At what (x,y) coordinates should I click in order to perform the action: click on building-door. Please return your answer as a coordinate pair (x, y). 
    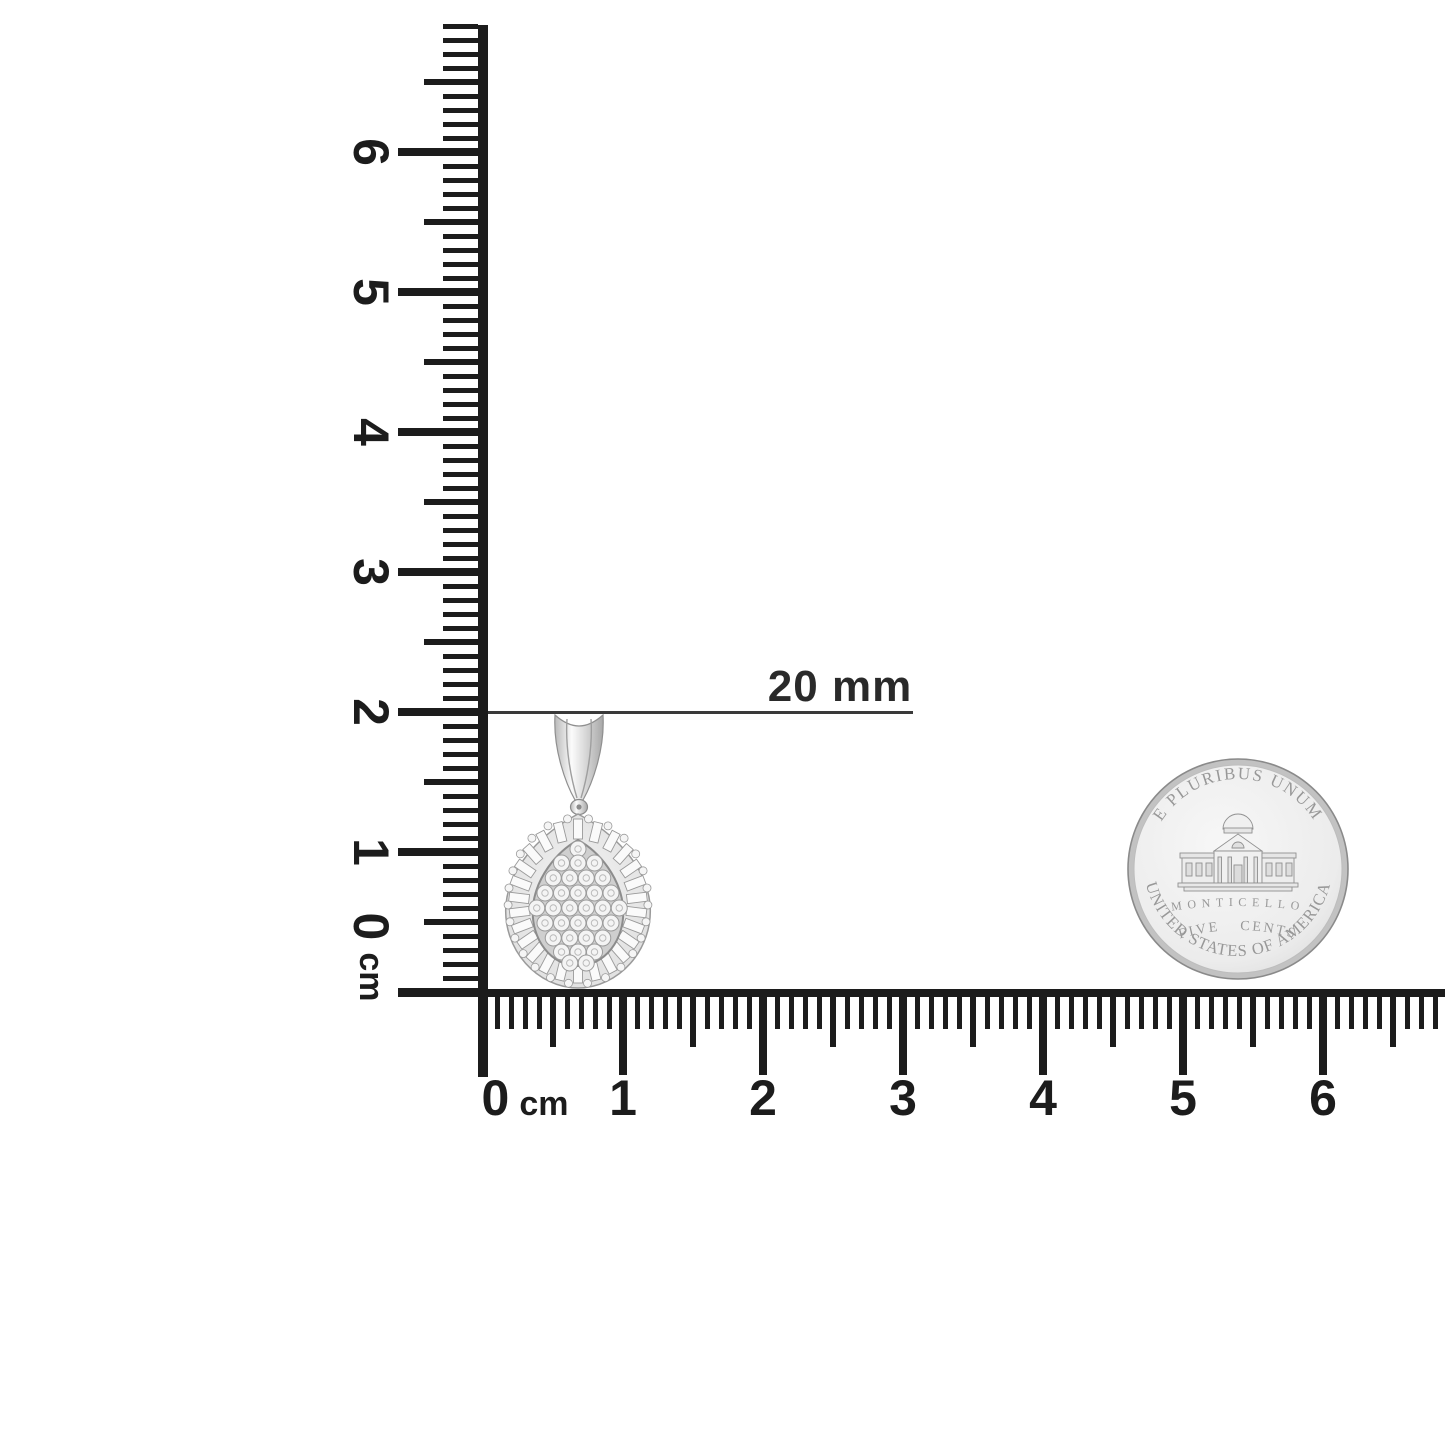
    Looking at the image, I should click on (1238, 874).